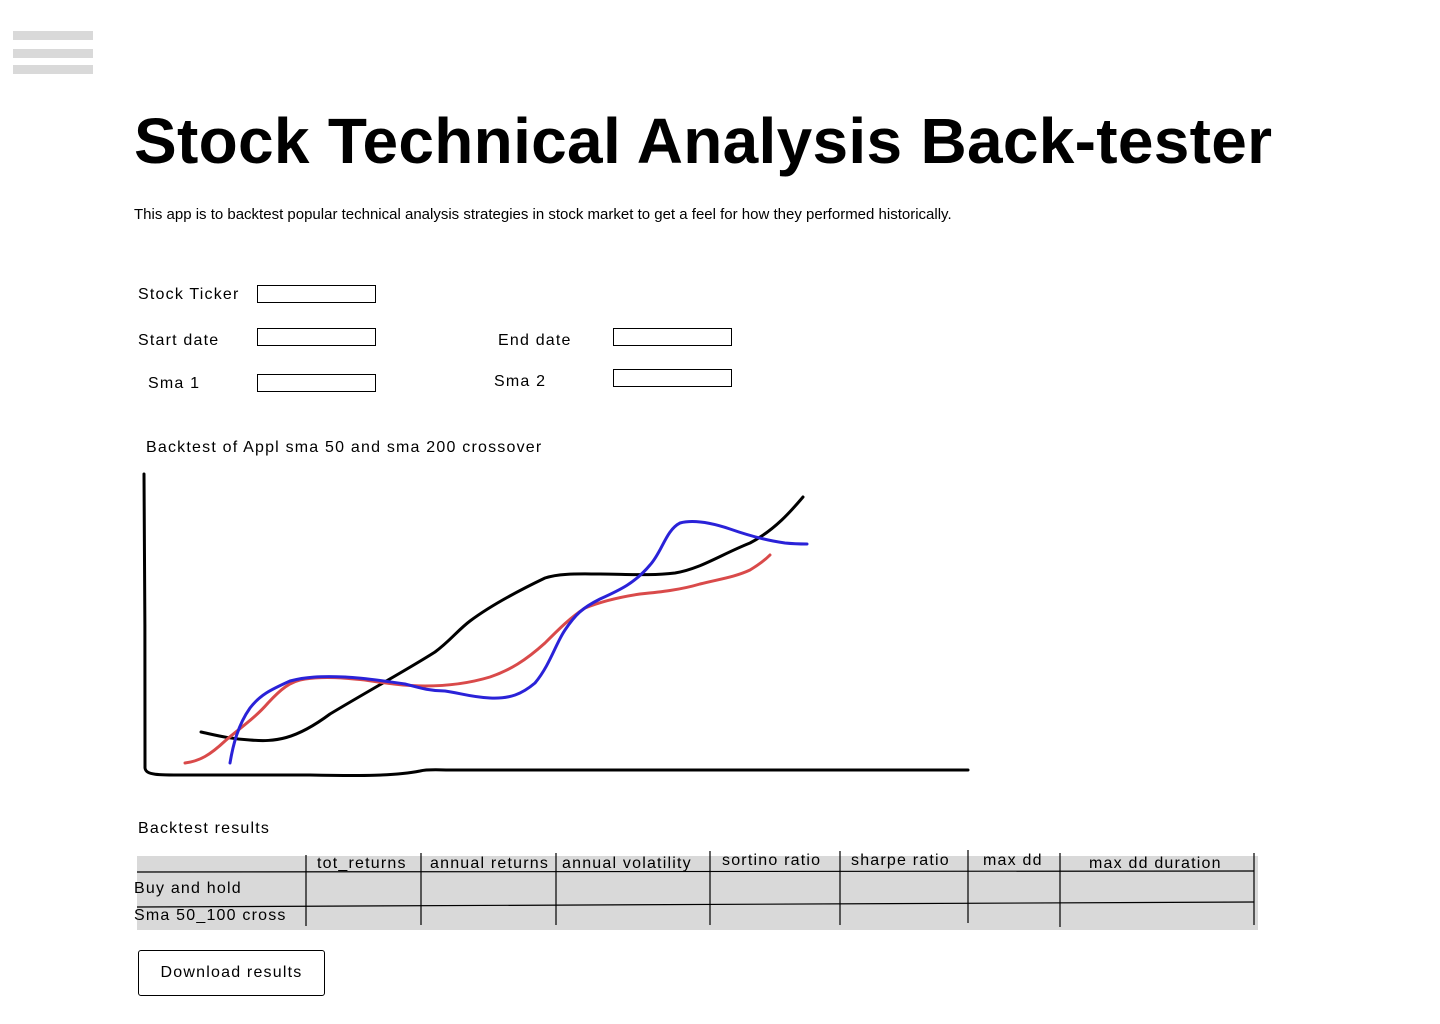 Image resolution: width=1440 pixels, height=1024 pixels. I want to click on column-header-sharpe-ratio: sharpe ratio, so click(900, 860).